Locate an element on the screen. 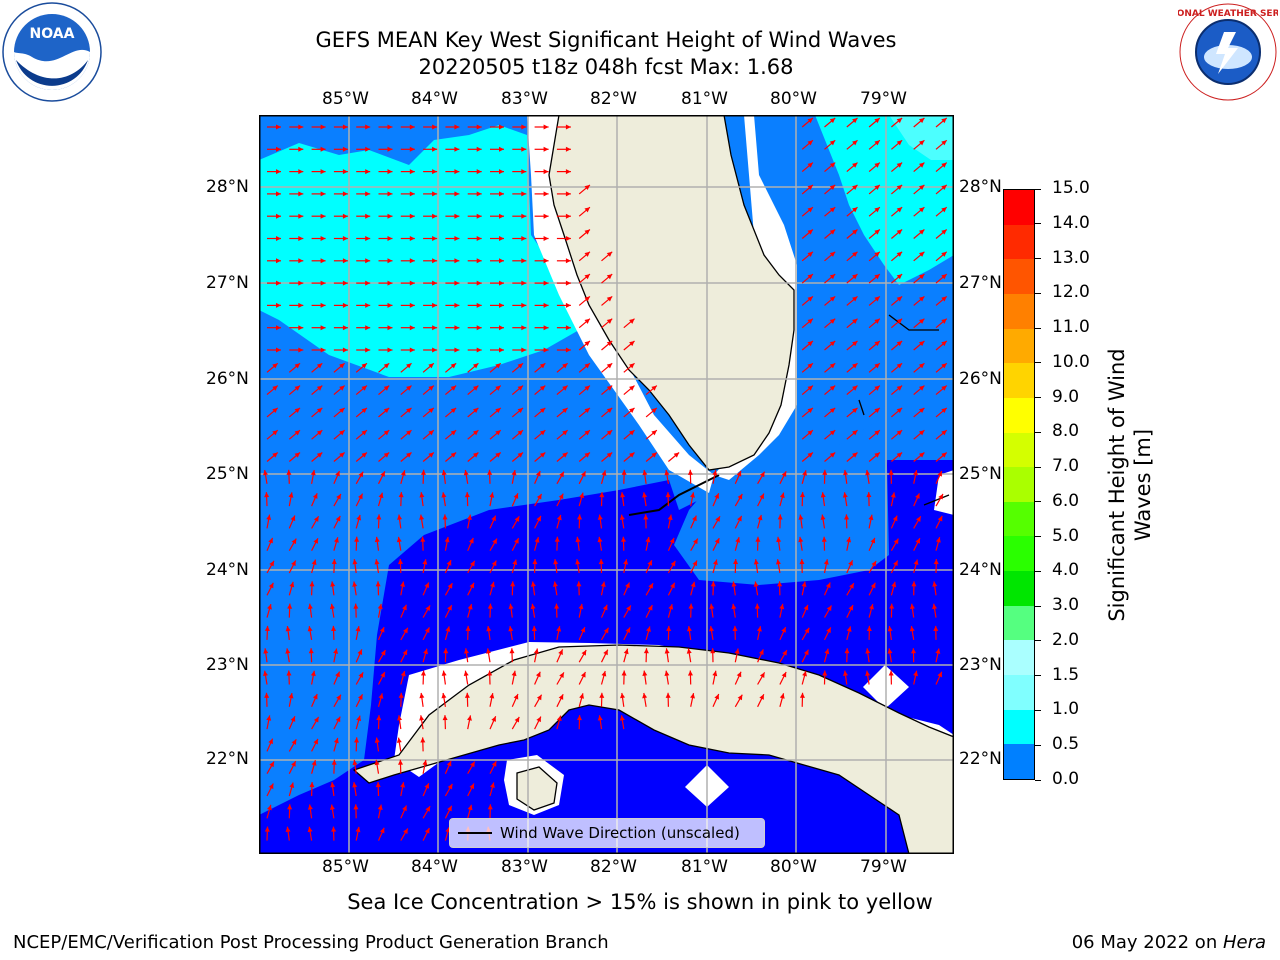 The height and width of the screenshot is (960, 1280). colorbar-tick-mark is located at coordinates (1038, 293).